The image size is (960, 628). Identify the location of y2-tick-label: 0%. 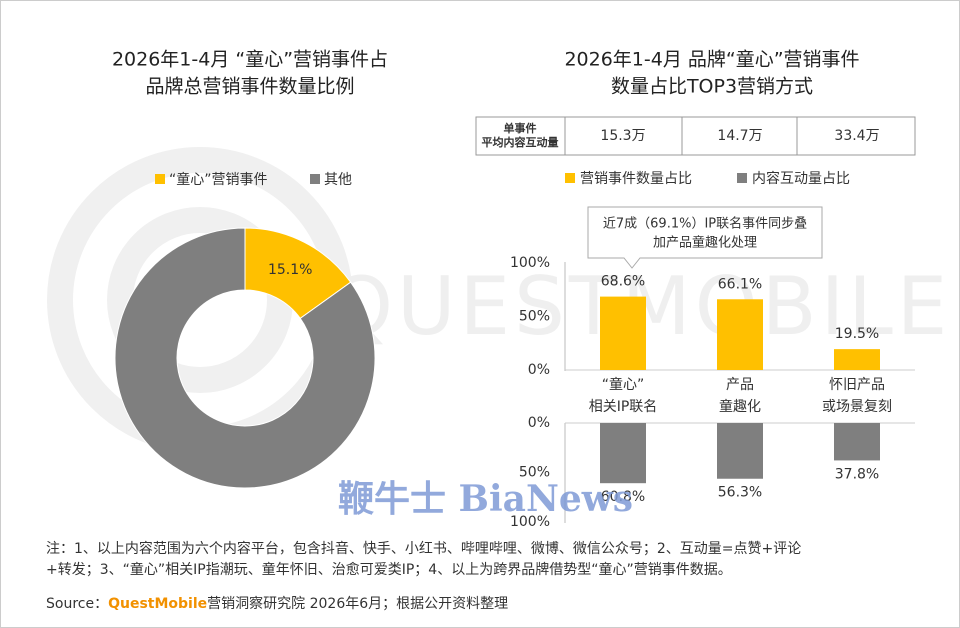
(539, 423).